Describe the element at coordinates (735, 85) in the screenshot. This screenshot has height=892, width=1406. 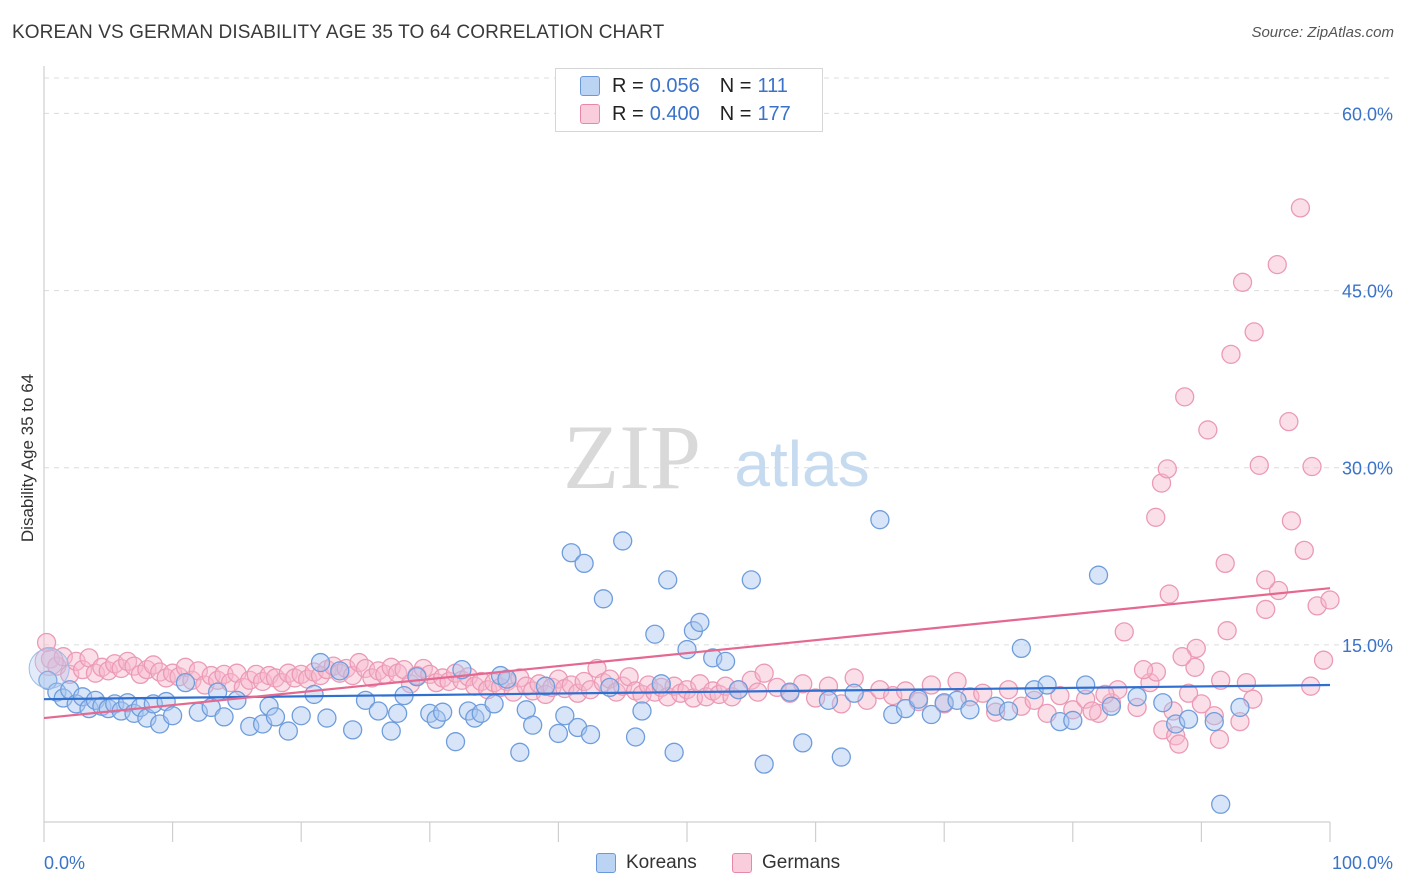
I see `n-label: N =` at that location.